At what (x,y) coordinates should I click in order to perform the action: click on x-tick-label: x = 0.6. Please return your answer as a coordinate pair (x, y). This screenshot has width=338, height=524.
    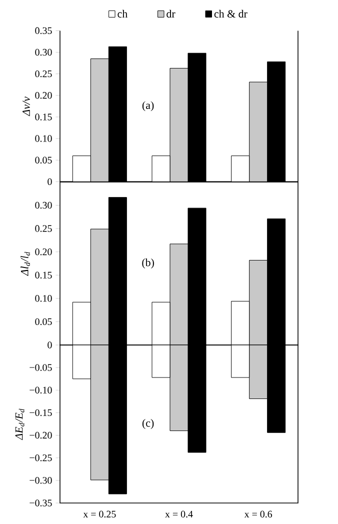
    Looking at the image, I should click on (258, 514).